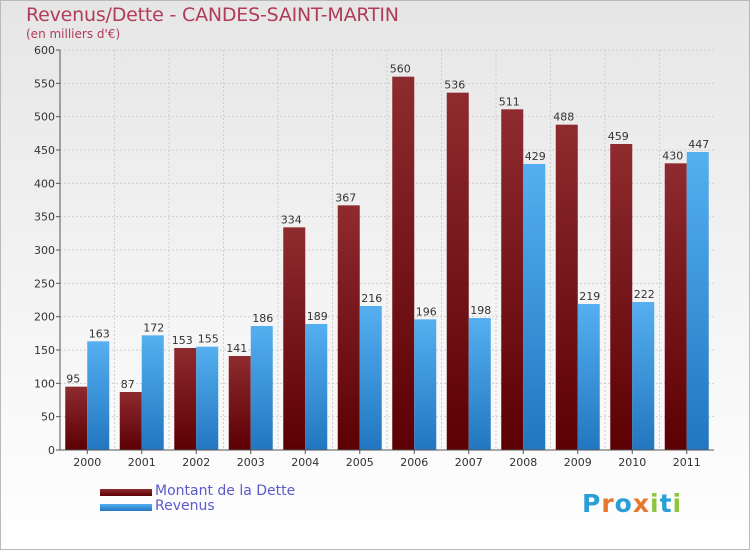 The image size is (750, 550). What do you see at coordinates (644, 294) in the screenshot?
I see `data-label-revenus: 222` at bounding box center [644, 294].